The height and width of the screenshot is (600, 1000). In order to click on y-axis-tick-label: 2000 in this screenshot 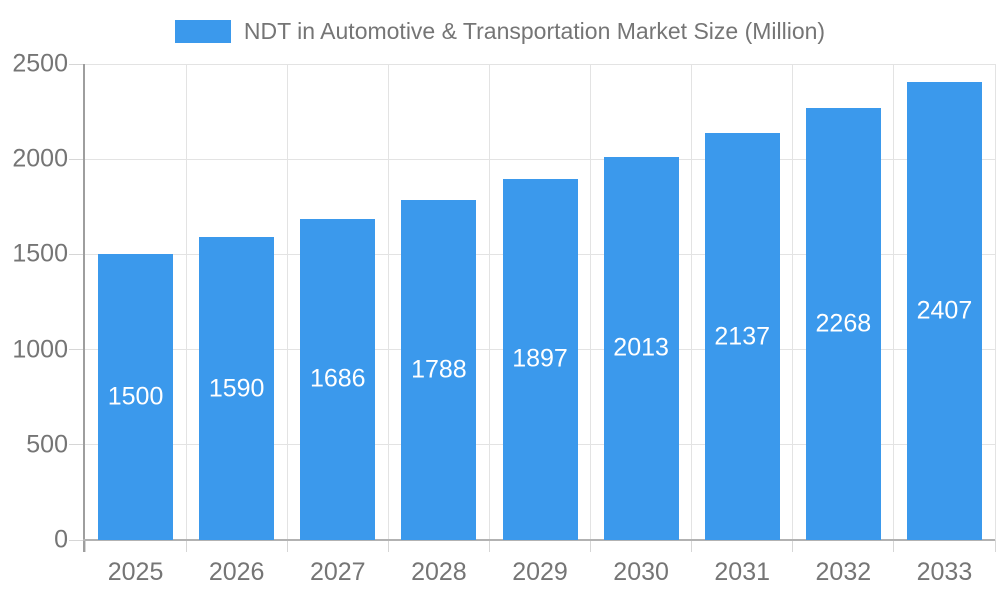, I will do `click(40, 158)`.